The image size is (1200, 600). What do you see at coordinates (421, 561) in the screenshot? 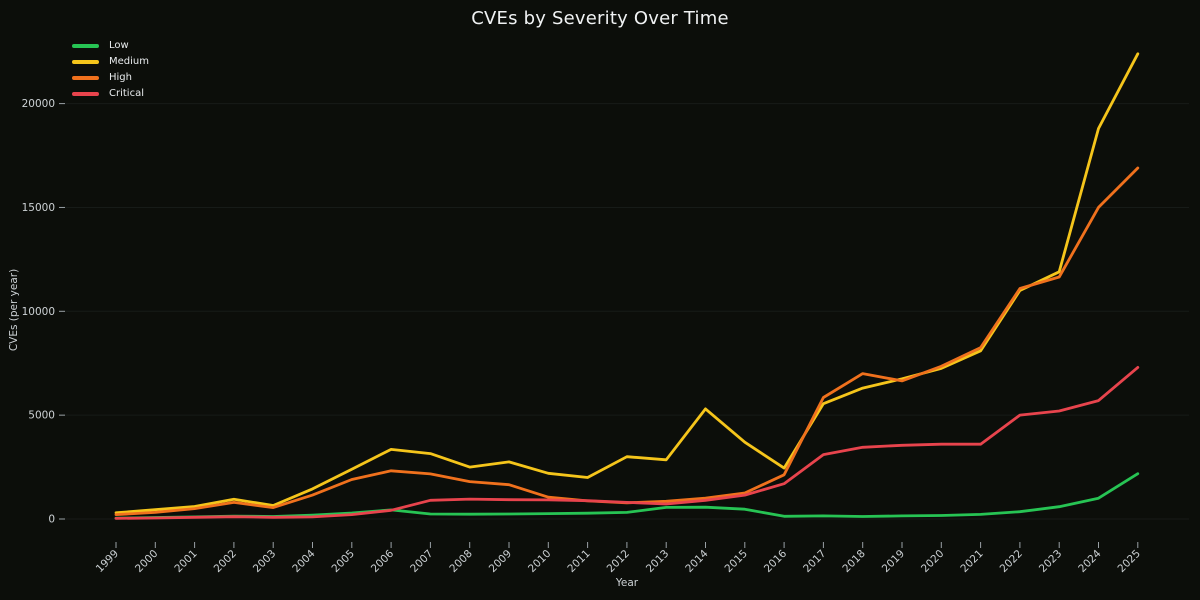
I see `x-tick-label: 2007` at bounding box center [421, 561].